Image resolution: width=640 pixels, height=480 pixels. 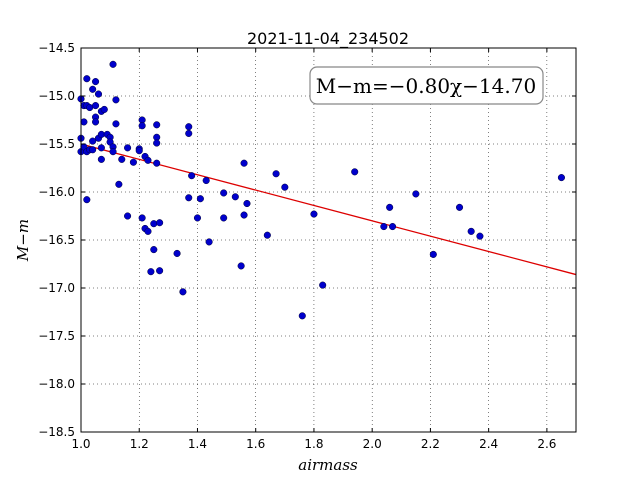 I want to click on x-tick-label: 1.2, so click(x=139, y=444).